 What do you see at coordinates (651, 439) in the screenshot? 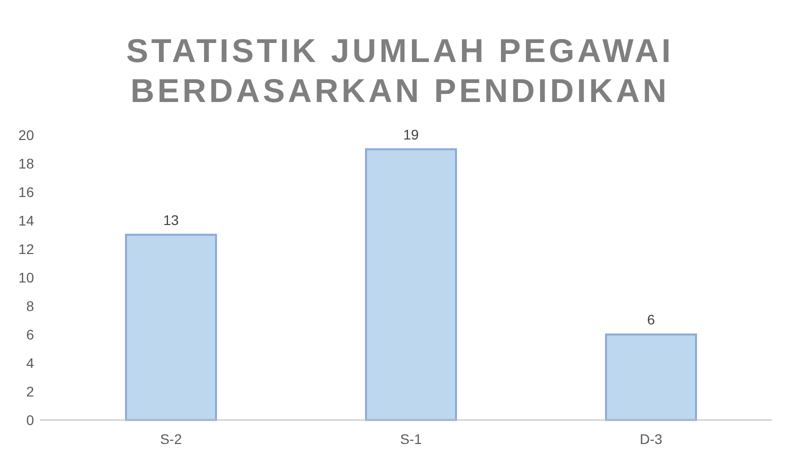
I see `x-tick-label: D-3` at bounding box center [651, 439].